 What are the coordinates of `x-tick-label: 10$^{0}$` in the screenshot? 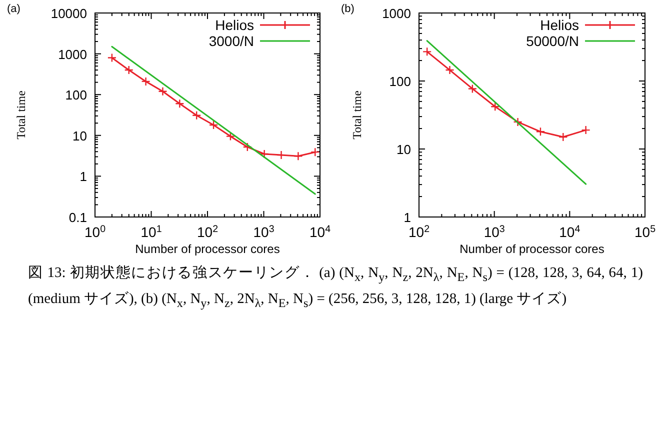 It's located at (95, 232).